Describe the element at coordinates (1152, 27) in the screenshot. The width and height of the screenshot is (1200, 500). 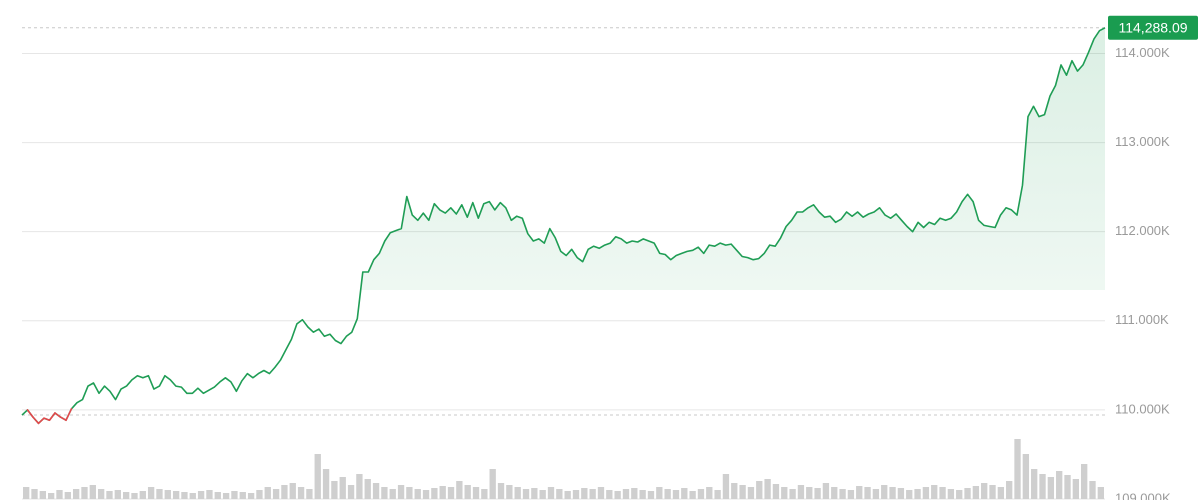
I see `current-price-label: 114,288.09` at that location.